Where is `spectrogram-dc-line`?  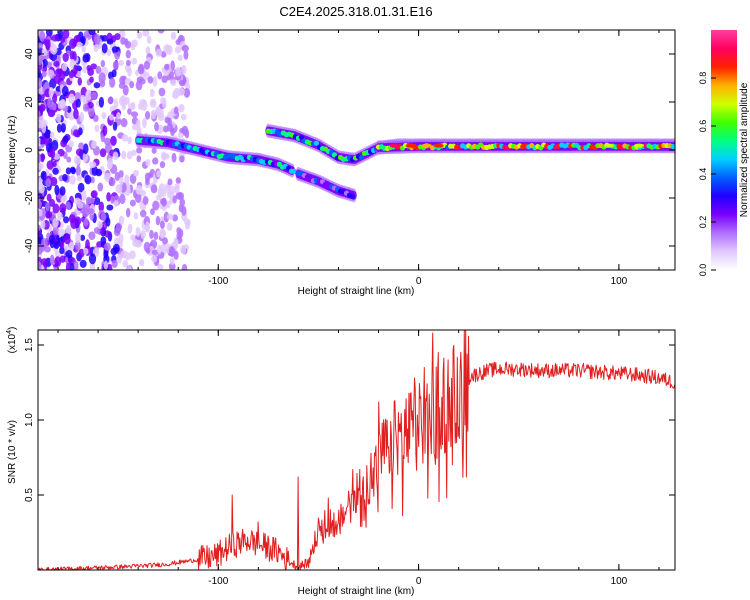
spectrogram-dc-line is located at coordinates (525, 147).